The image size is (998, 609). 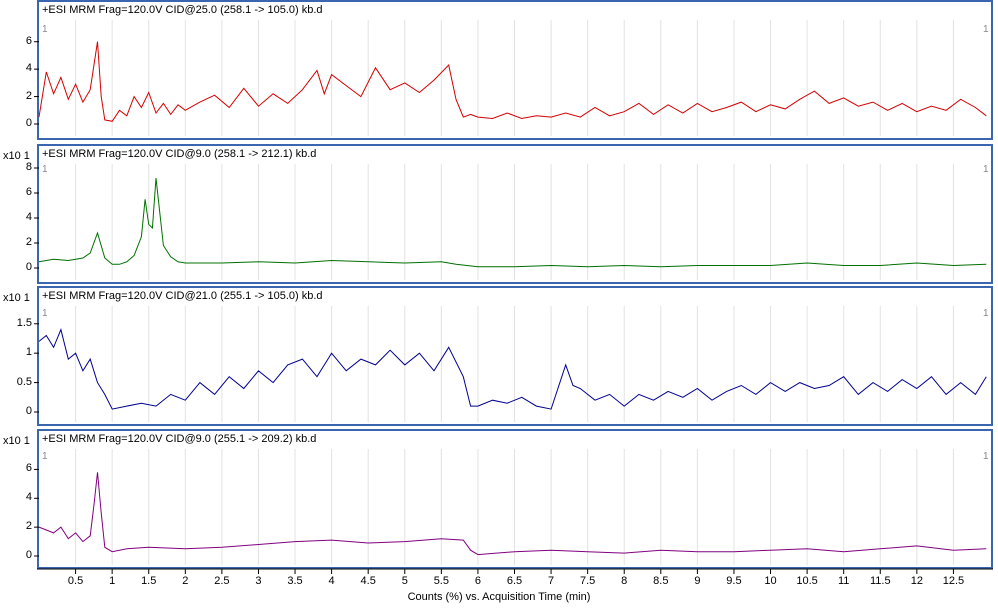 I want to click on x-tick-label: 3, so click(x=258, y=581).